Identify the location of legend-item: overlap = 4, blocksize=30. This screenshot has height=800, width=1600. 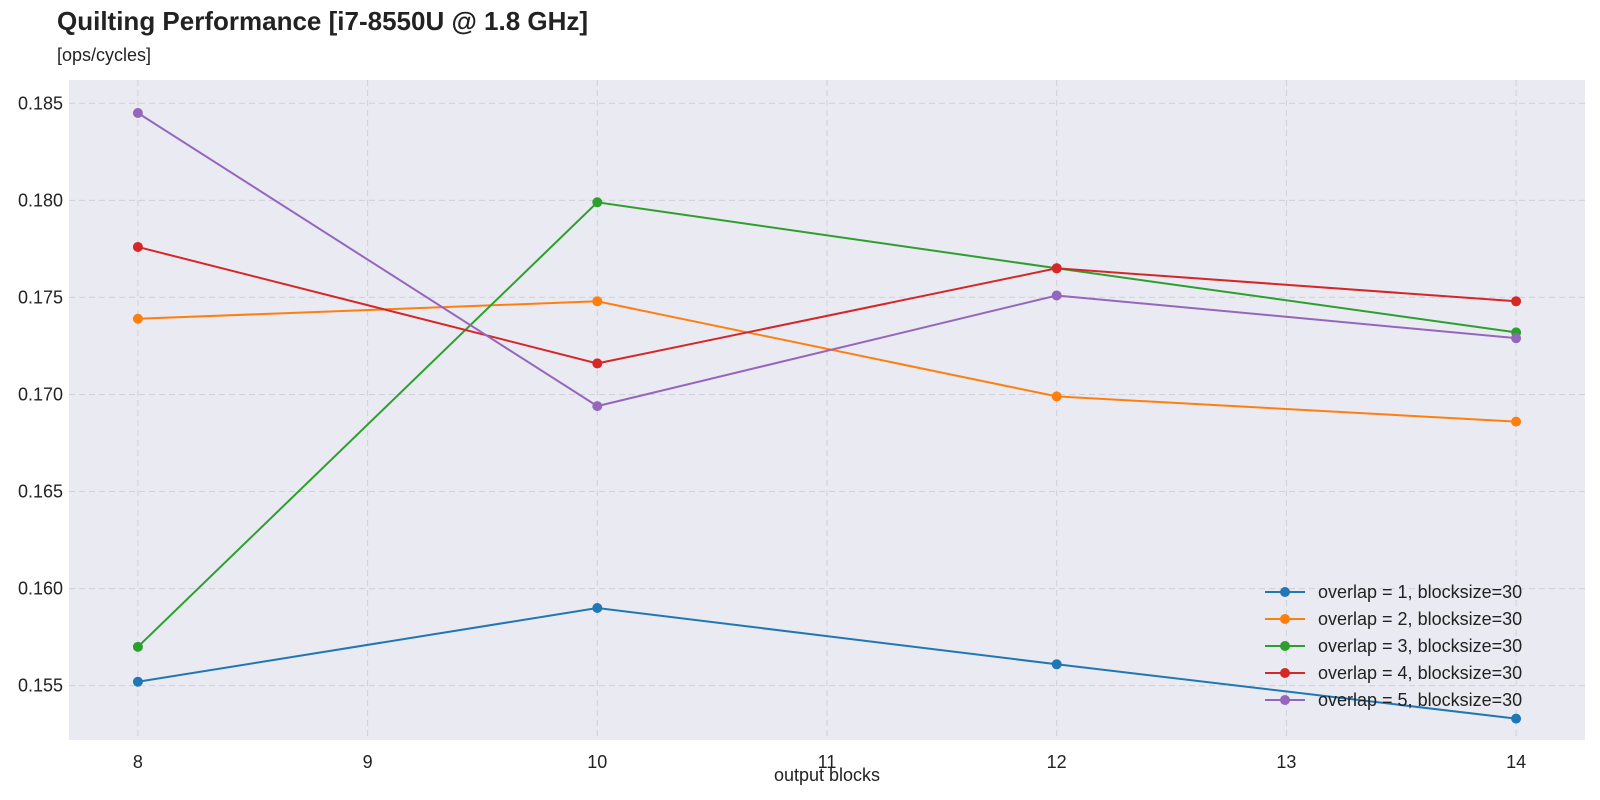
(1393, 673).